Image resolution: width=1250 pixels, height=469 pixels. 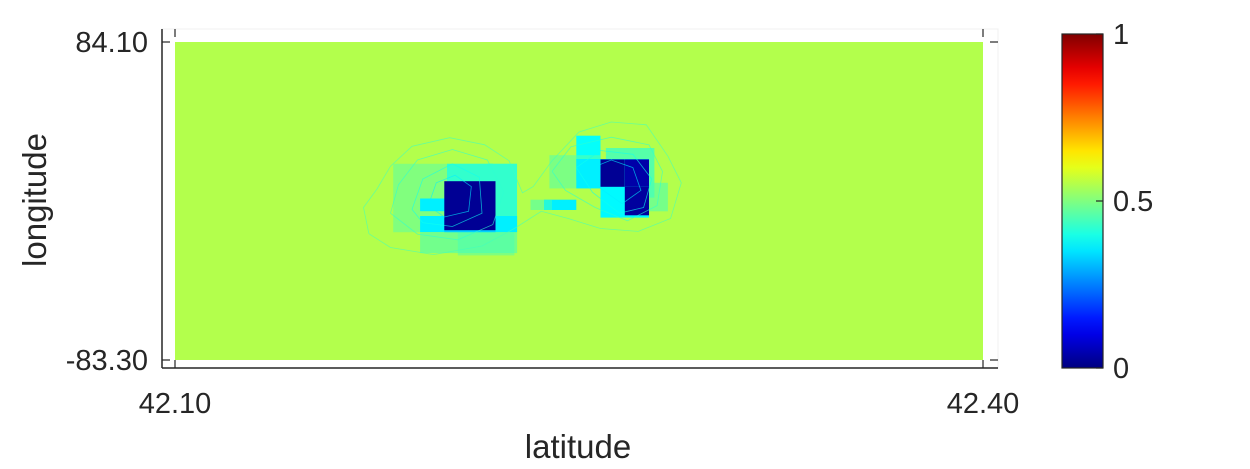 What do you see at coordinates (1121, 369) in the screenshot?
I see `colorbar-tick-label: 0` at bounding box center [1121, 369].